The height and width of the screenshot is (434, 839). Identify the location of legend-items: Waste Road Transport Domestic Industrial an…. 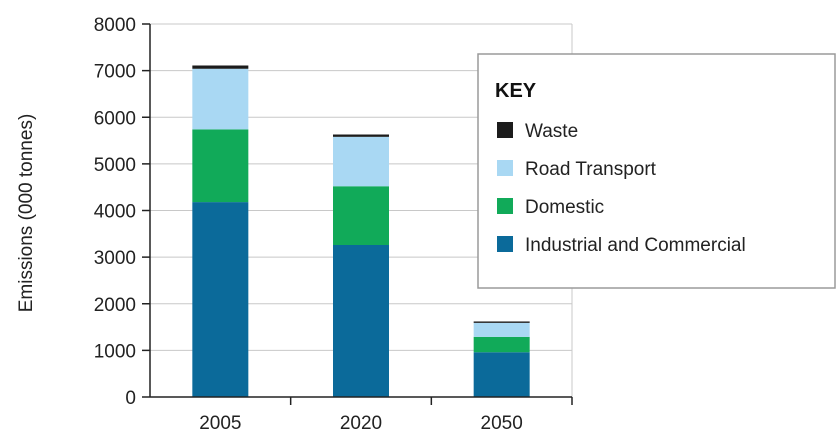
(621, 188).